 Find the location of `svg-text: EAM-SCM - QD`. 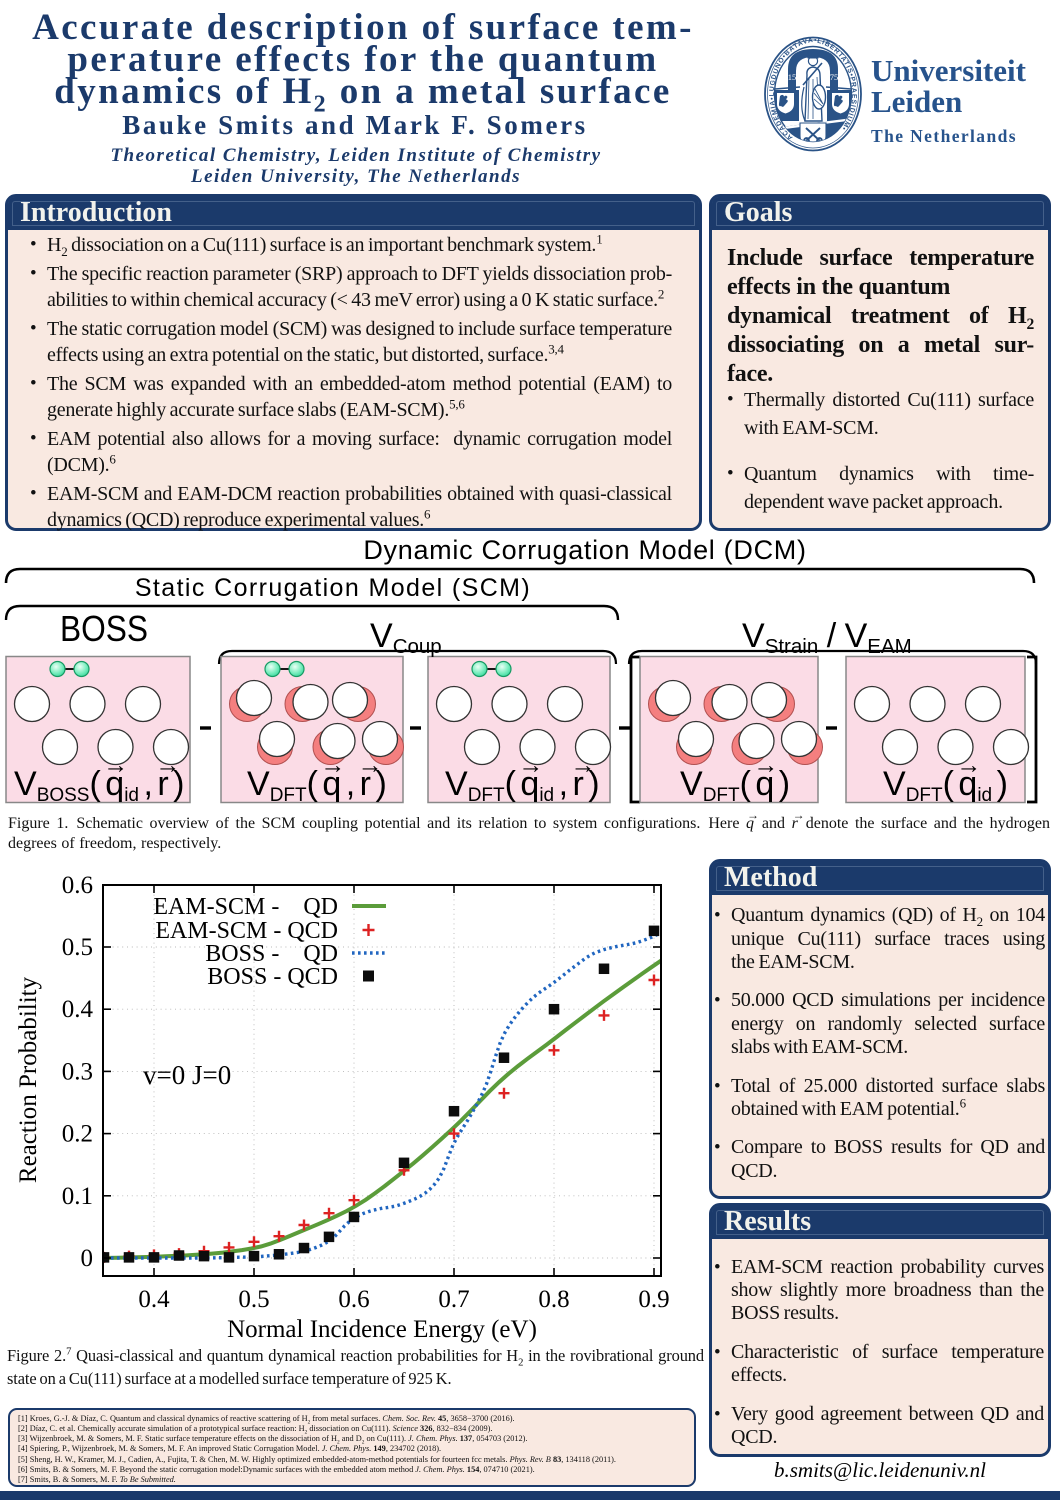

svg-text: EAM-SCM - QD is located at coordinates (245, 907).